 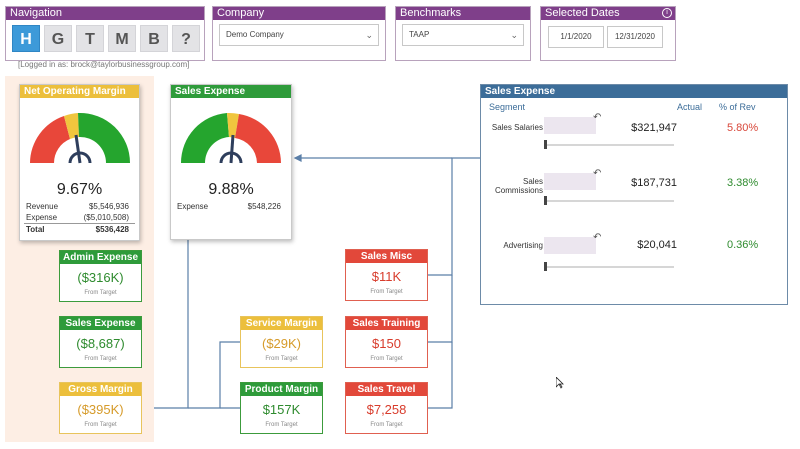 I want to click on sales-expense-percent: 9.88%, so click(x=231, y=189).